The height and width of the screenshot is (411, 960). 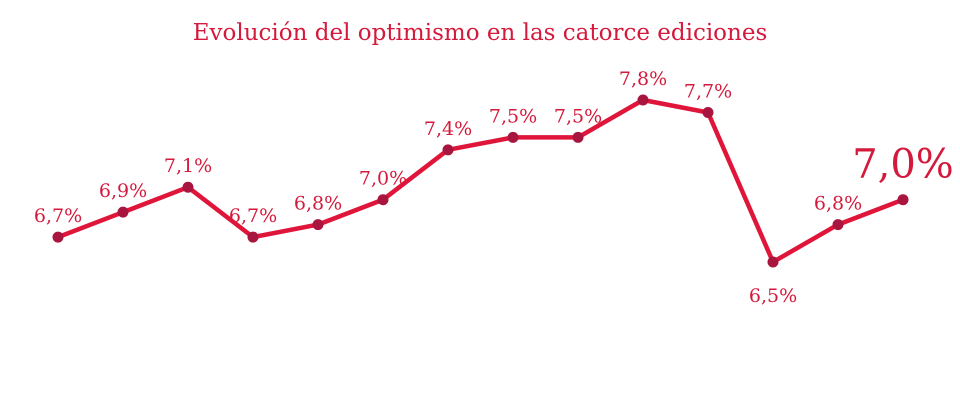 What do you see at coordinates (903, 165) in the screenshot?
I see `highlight-data-label: 7,0%` at bounding box center [903, 165].